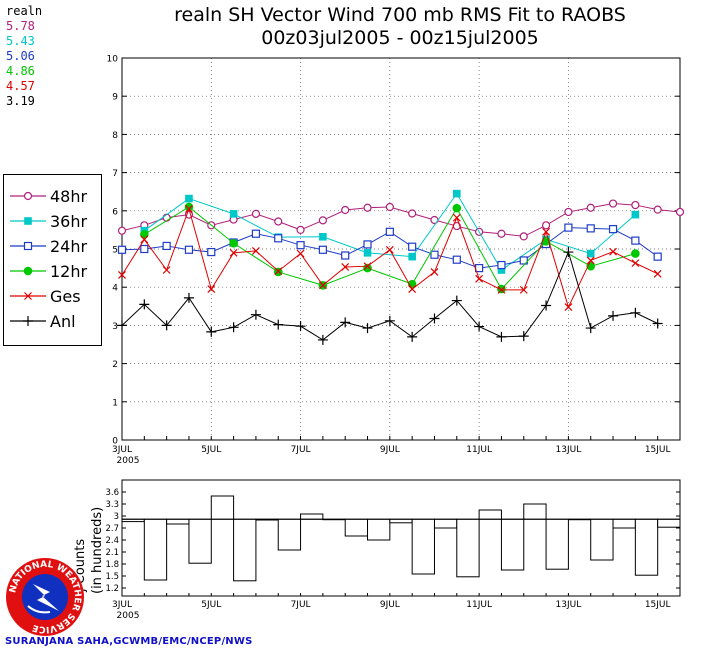  Describe the element at coordinates (39, 609) in the screenshot. I see `logo-swirl` at that location.